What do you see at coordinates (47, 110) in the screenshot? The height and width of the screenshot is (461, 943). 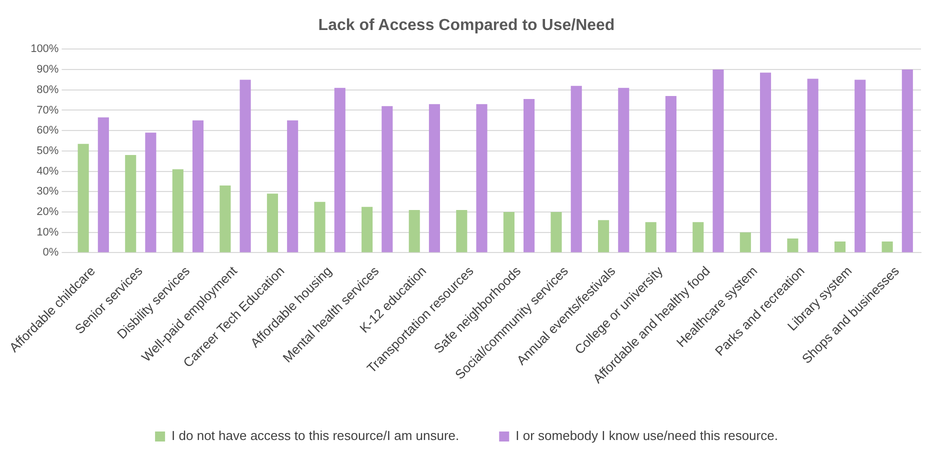 I see `y-tick-label: 70%` at bounding box center [47, 110].